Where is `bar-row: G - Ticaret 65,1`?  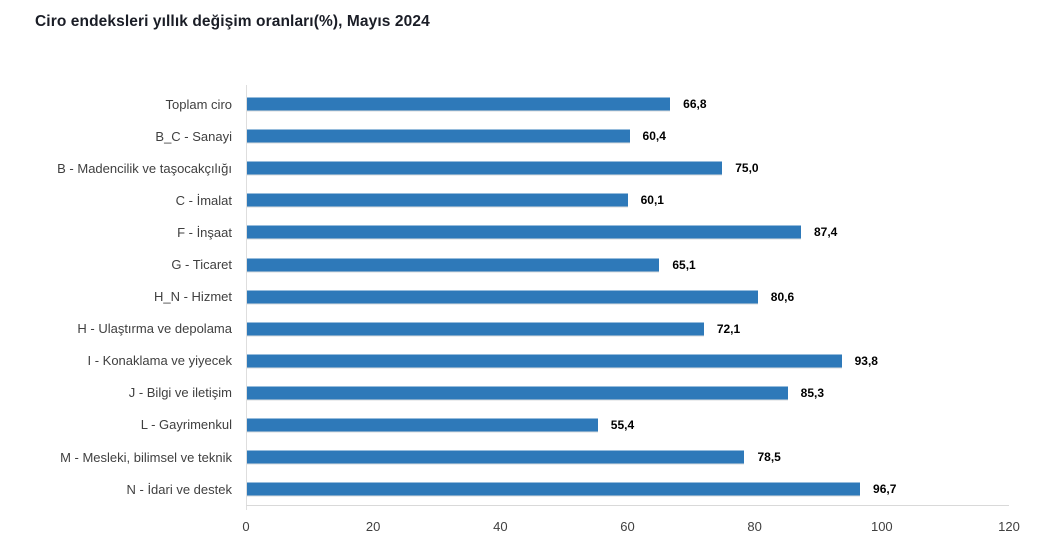 bar-row: G - Ticaret 65,1 is located at coordinates (523, 264).